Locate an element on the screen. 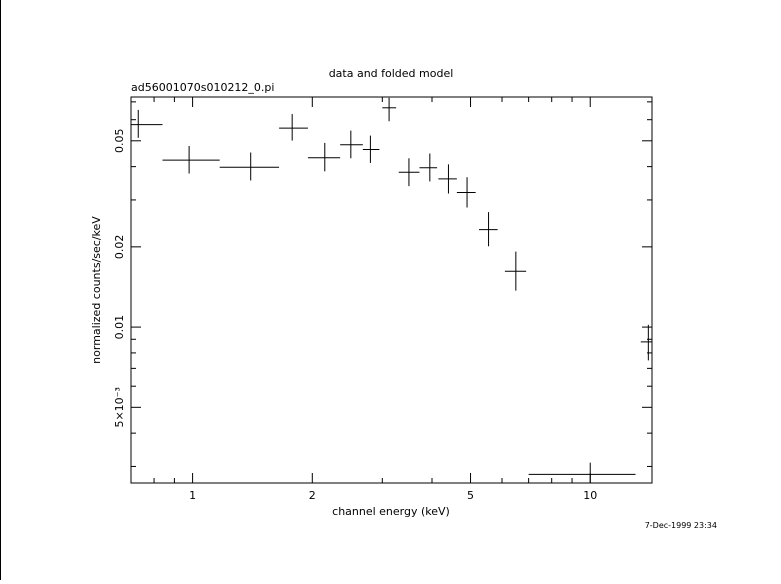 The height and width of the screenshot is (584, 781). y-tick-label: 0.05 is located at coordinates (119, 141).